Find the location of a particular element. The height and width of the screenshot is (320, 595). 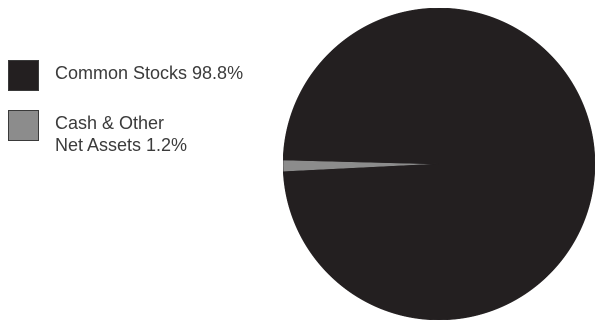

legend-swatch-cash-other is located at coordinates (23, 125).